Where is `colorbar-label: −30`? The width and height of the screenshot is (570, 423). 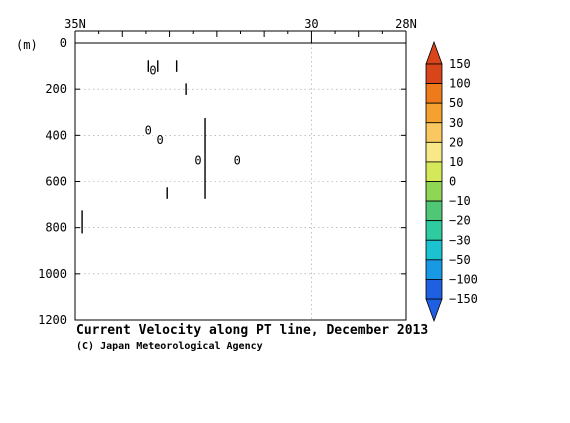
colorbar-label: −30 is located at coordinates (460, 240).